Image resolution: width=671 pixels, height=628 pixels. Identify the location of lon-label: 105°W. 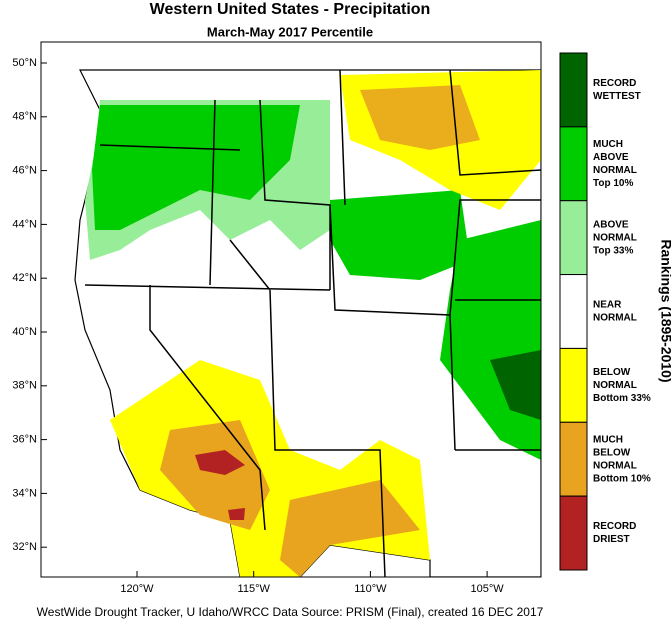
(488, 589).